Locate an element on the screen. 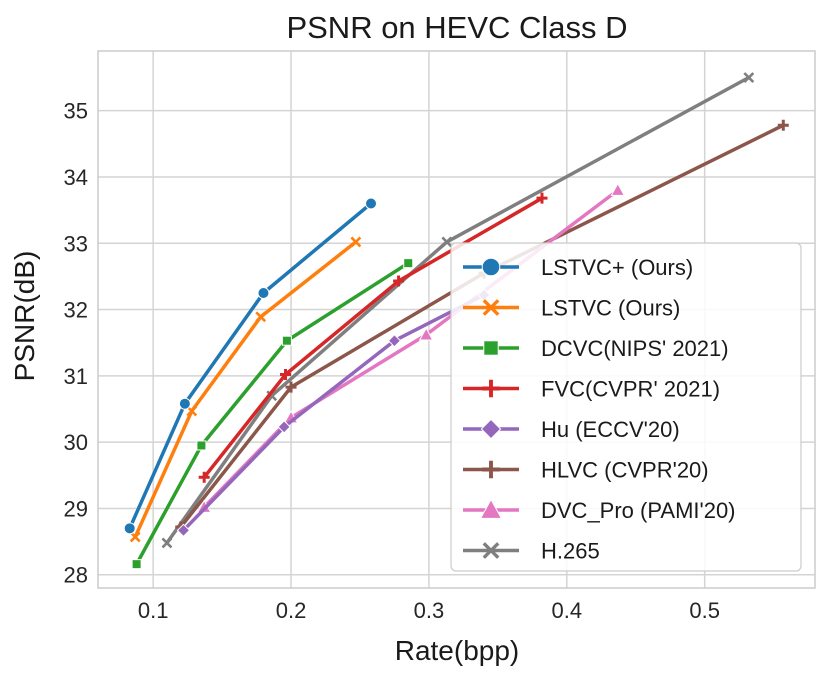 The width and height of the screenshot is (831, 680). legend-label: DVC_Pro (PAMI'20) is located at coordinates (638, 510).